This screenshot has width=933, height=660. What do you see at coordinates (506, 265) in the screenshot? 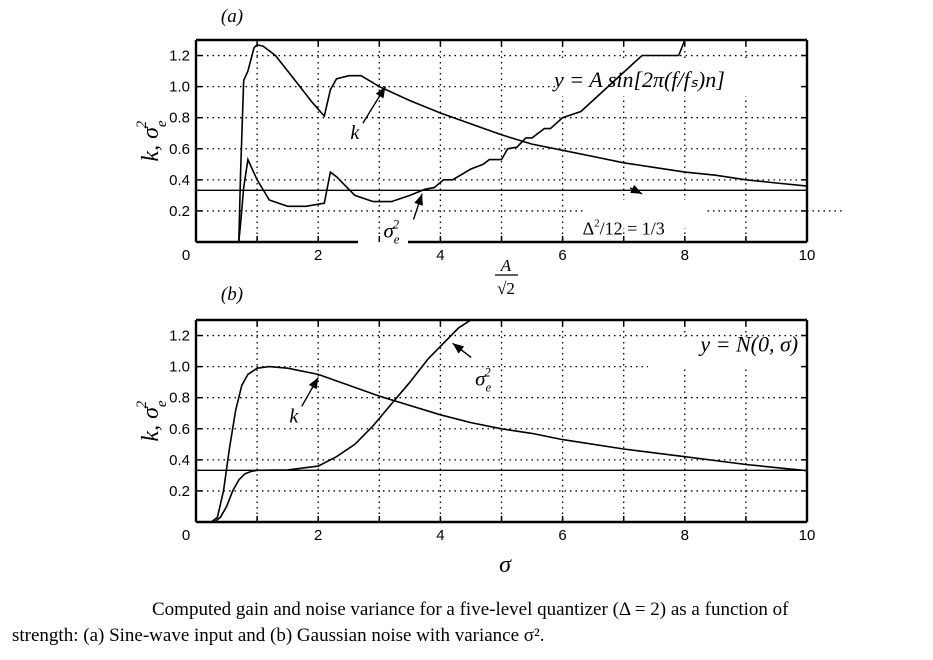
I see `x-axis-label-numerator: A` at bounding box center [506, 265].